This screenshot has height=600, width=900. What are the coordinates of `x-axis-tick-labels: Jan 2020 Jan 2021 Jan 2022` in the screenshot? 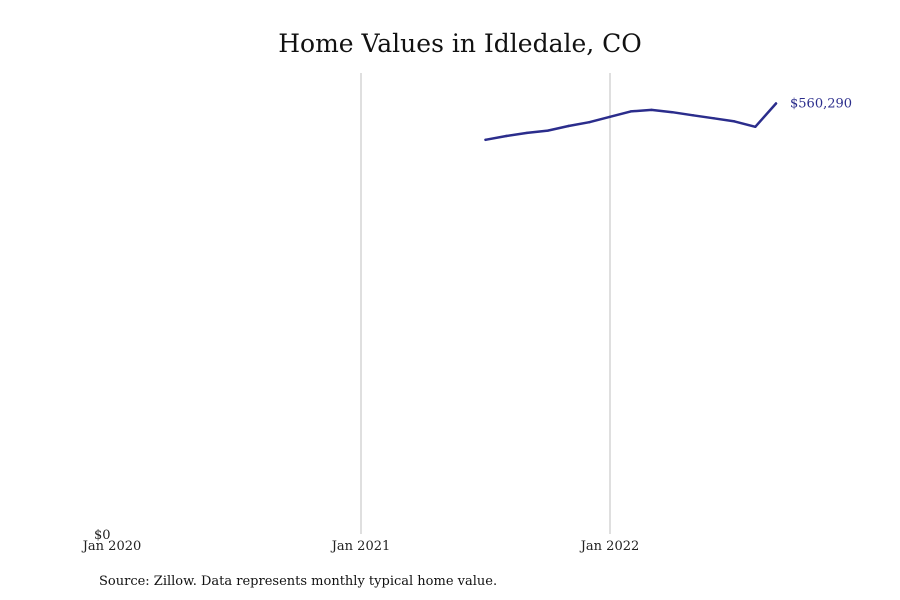 It's located at (360, 546).